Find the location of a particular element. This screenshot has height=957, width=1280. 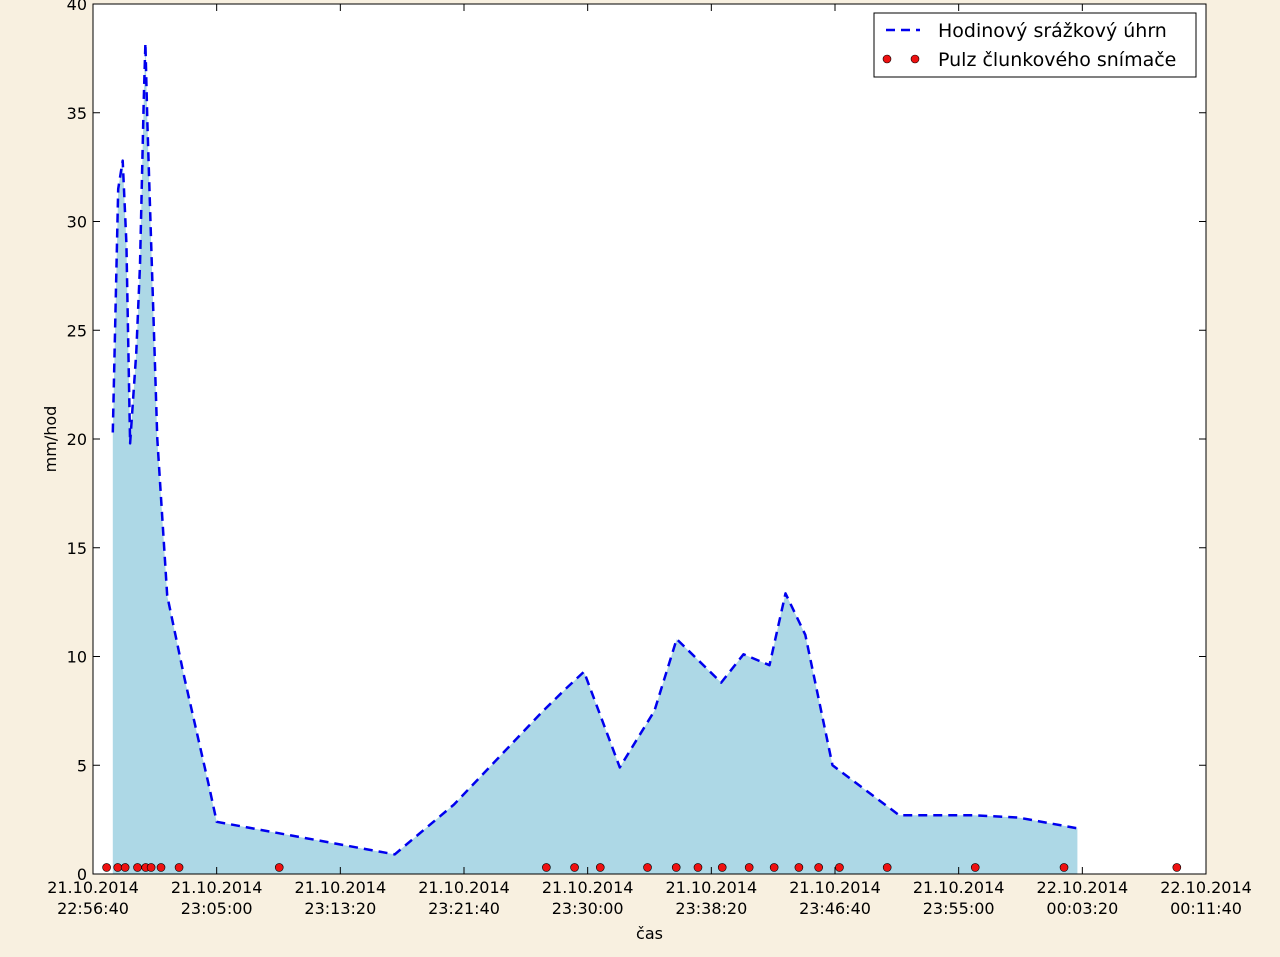

x-tick-label-time: 00:03:20 is located at coordinates (1082, 908).